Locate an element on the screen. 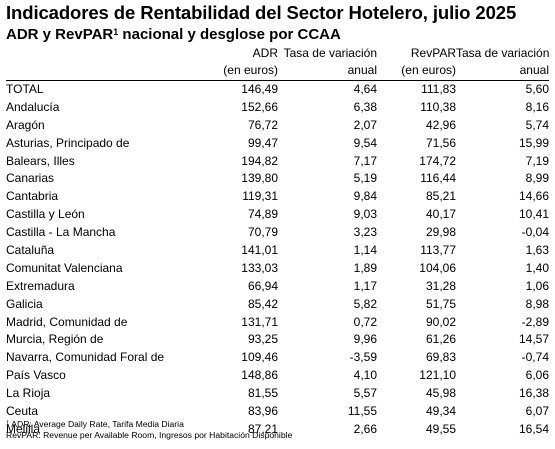  cell-region: Galicia is located at coordinates (24, 303).